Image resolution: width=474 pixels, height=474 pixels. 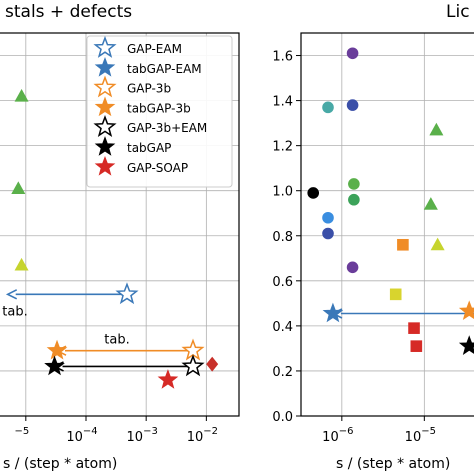 I want to click on left-ticks: −5 10⁻⁴ 10⁻³ 10⁻², so click(x=116, y=430).